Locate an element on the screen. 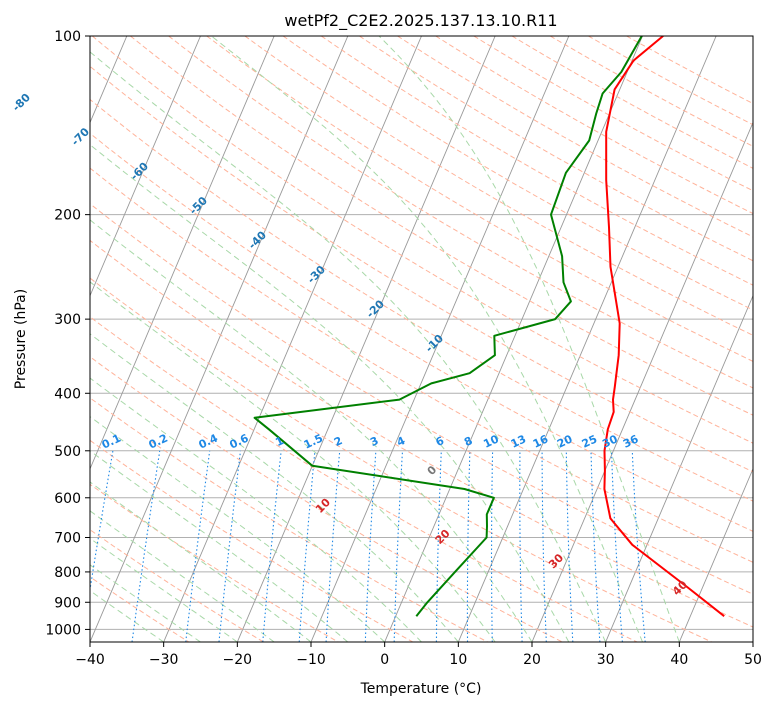  x-tick-label: 40 is located at coordinates (679, 660).